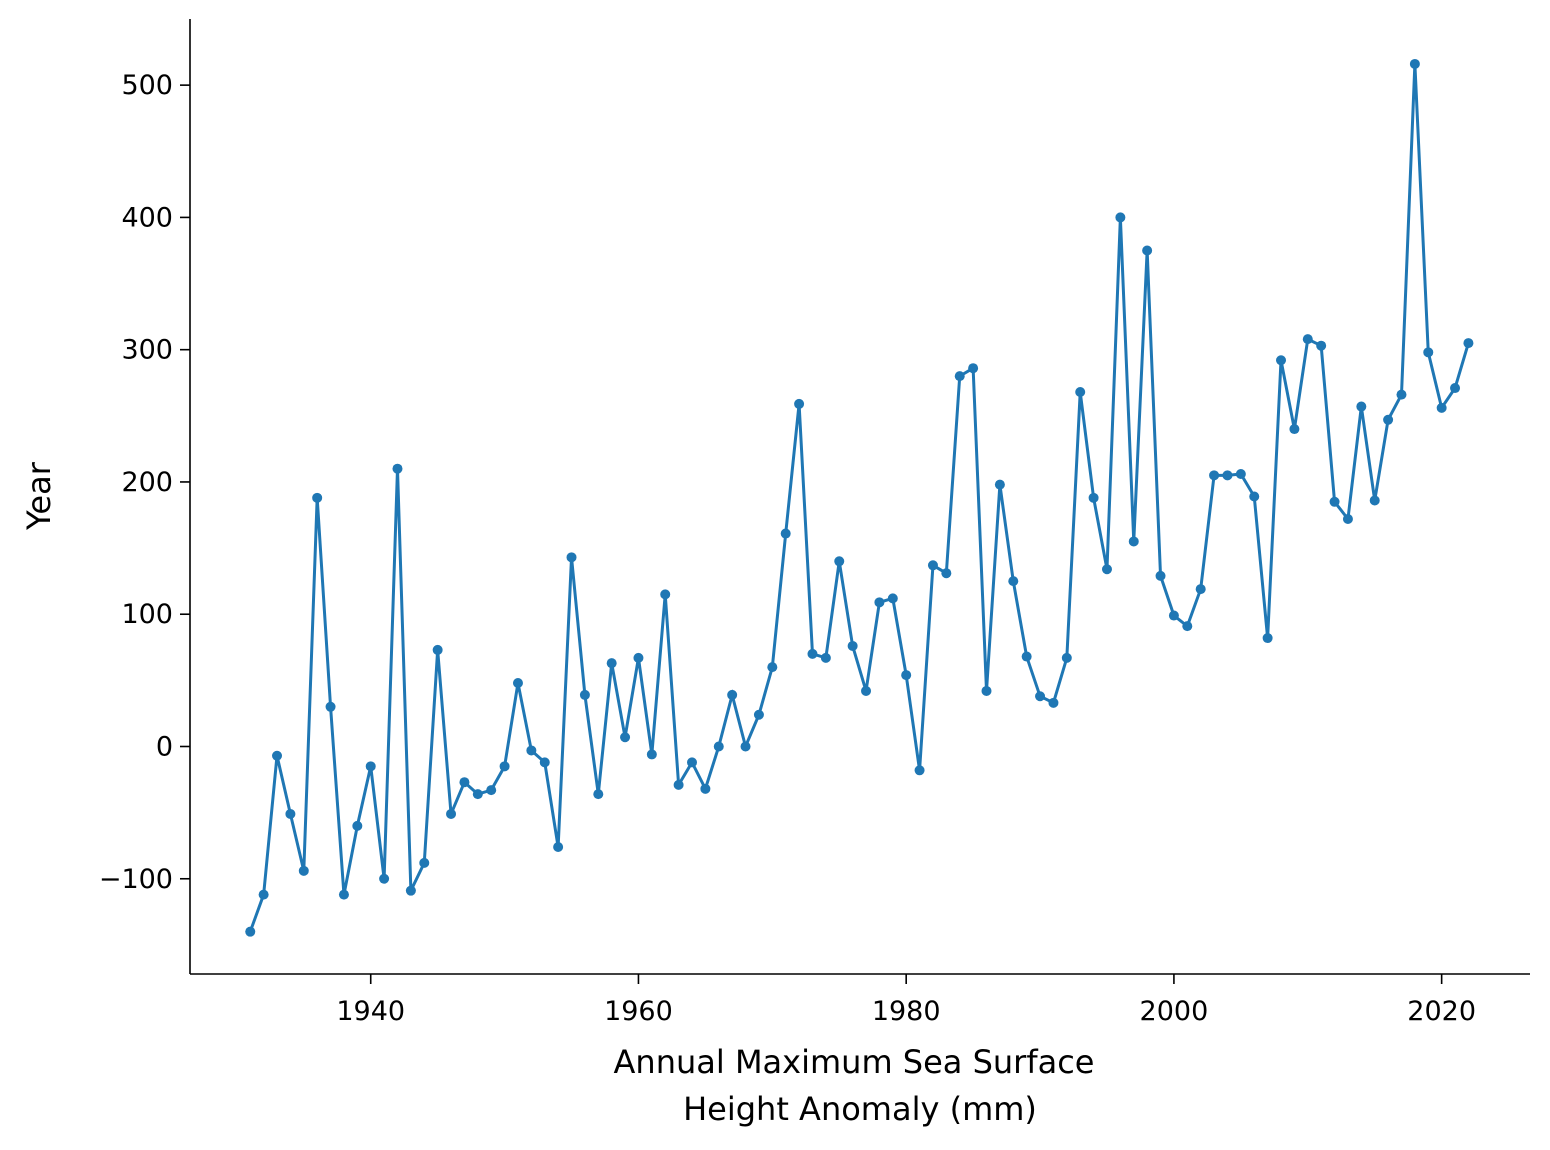 The image size is (1550, 1150). I want to click on x-tick-label: 2000, so click(1174, 1011).